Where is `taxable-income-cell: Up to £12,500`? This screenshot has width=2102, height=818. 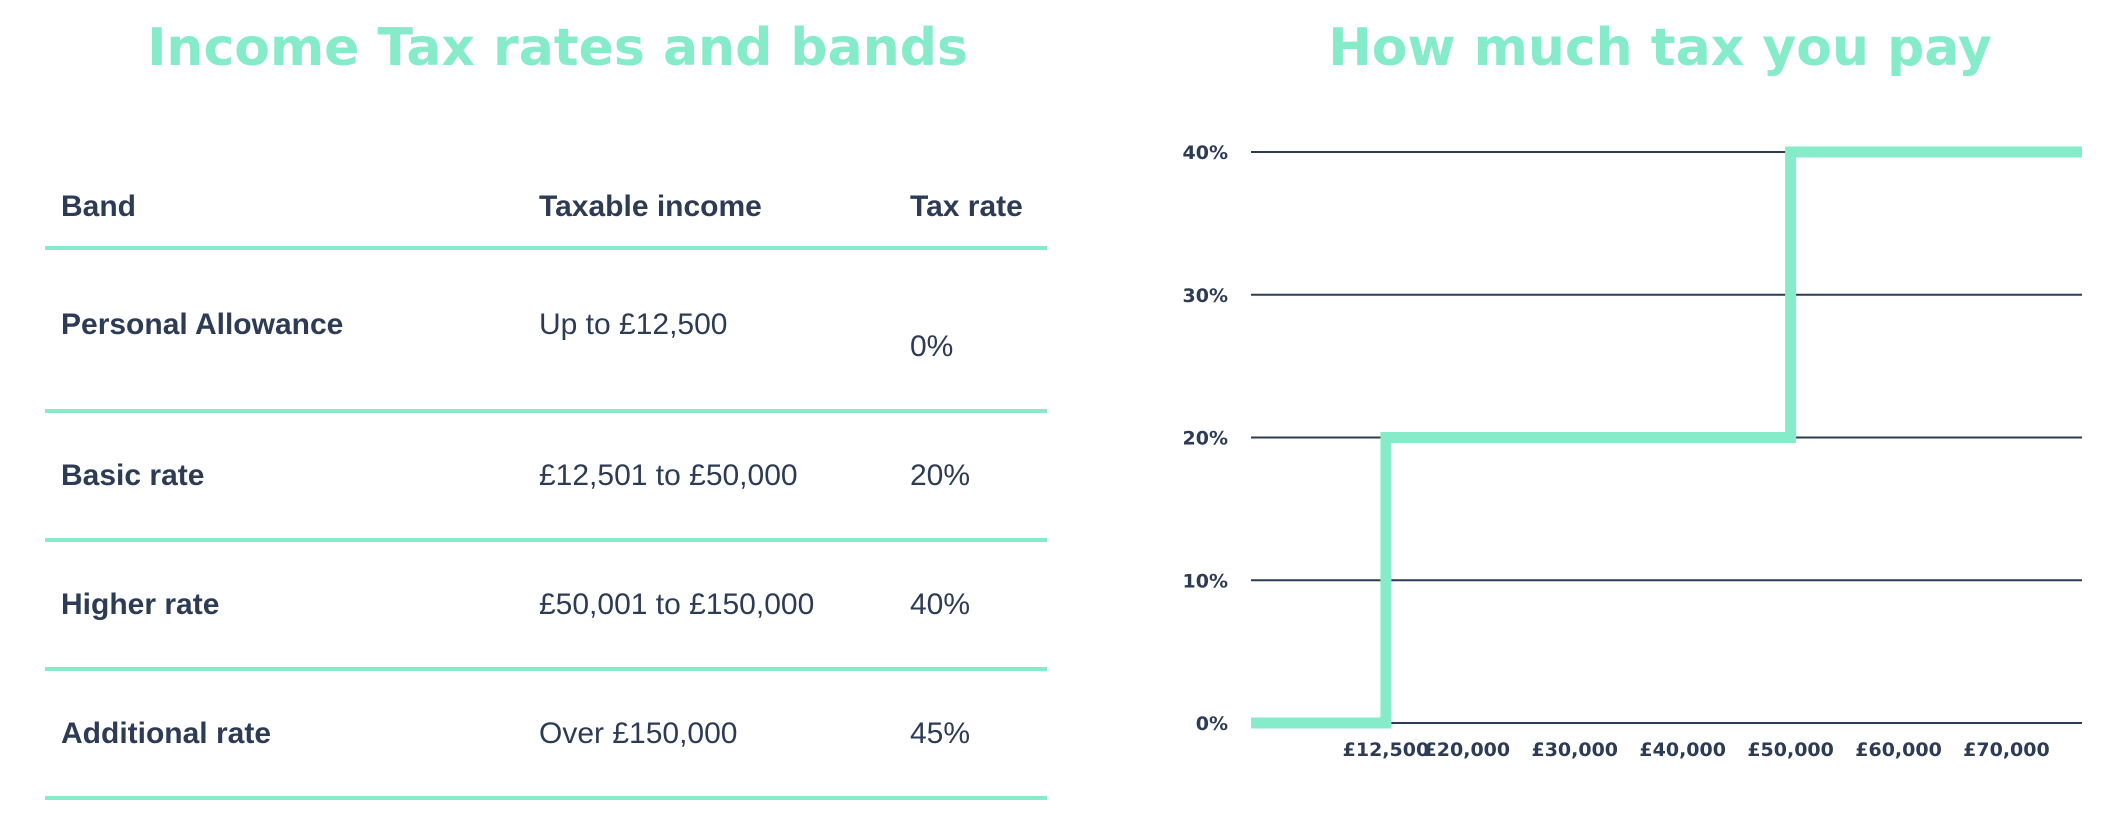
taxable-income-cell: Up to £12,500 is located at coordinates (708, 330).